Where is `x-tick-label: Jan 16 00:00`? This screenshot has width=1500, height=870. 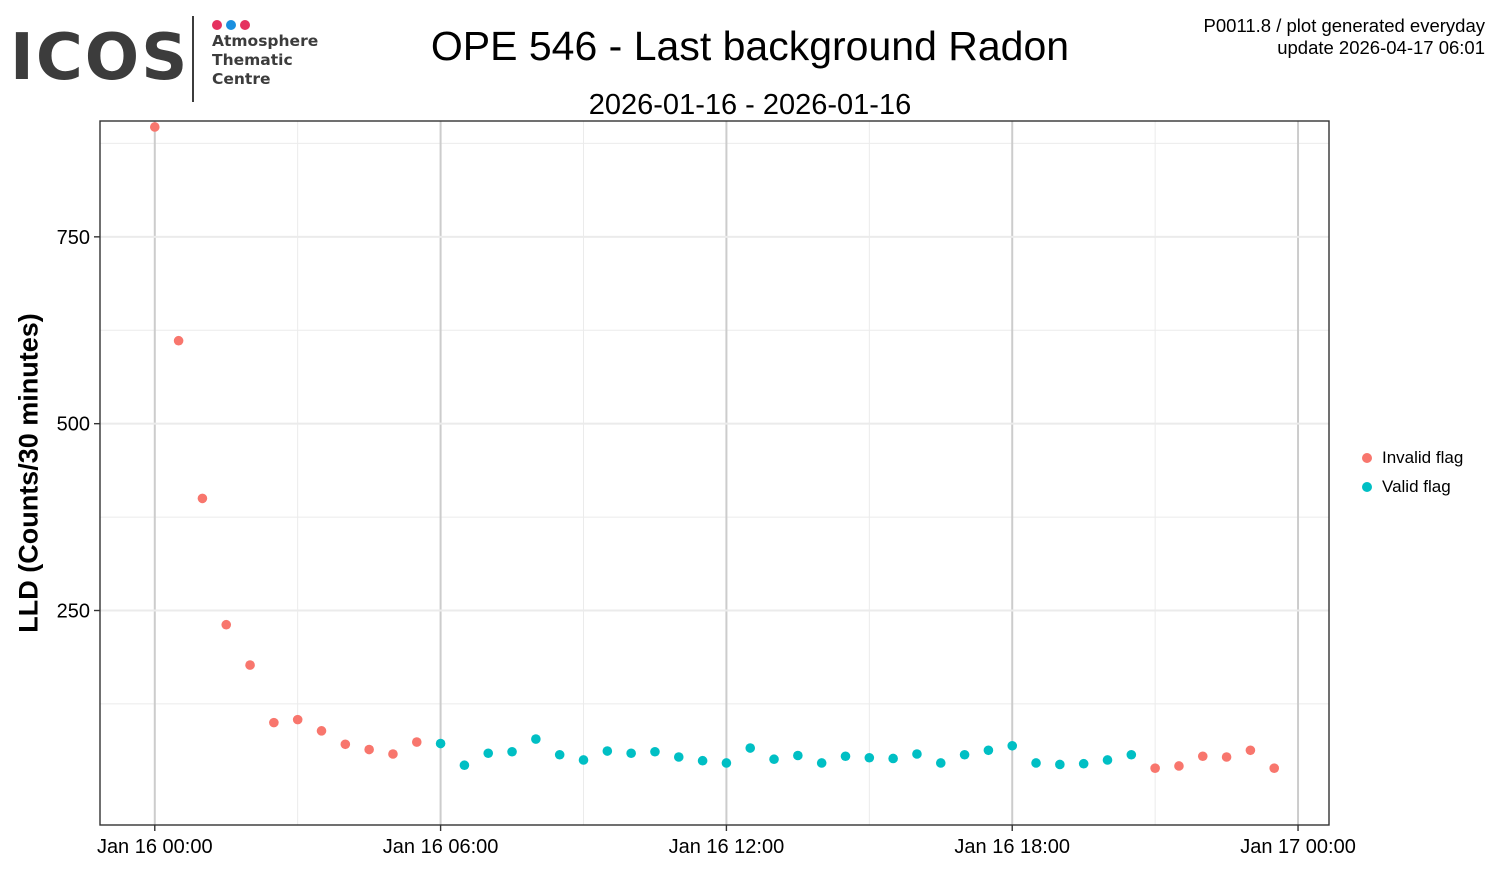
x-tick-label: Jan 16 00:00 is located at coordinates (155, 847).